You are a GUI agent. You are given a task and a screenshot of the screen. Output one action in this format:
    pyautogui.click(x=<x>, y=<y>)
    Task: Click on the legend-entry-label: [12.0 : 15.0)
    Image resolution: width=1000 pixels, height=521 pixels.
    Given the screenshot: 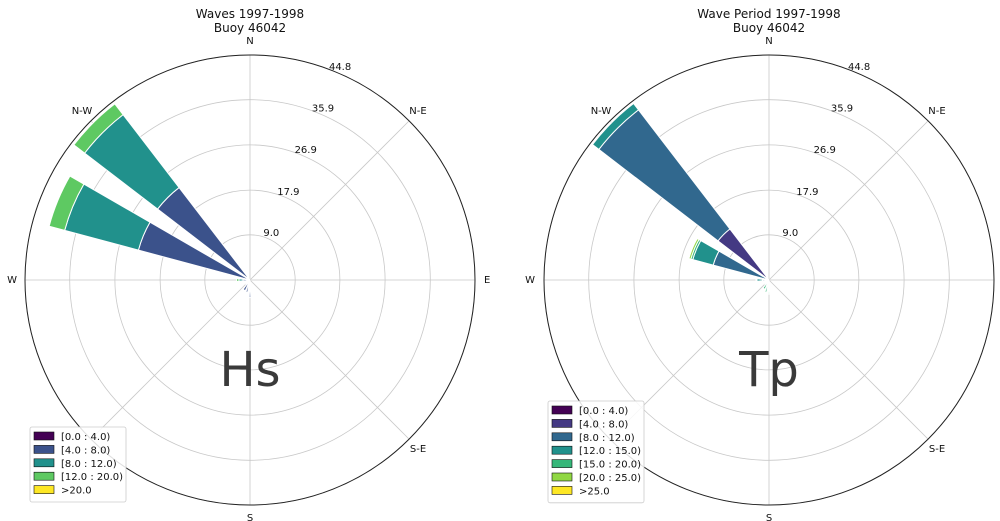 What is the action you would take?
    pyautogui.click(x=610, y=451)
    